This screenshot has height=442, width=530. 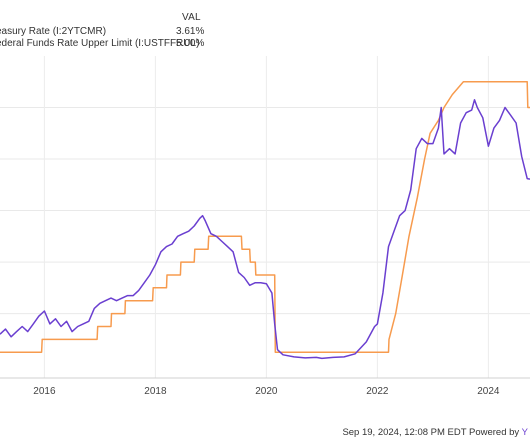 I want to click on x-tick-label: 2018, so click(x=155, y=391).